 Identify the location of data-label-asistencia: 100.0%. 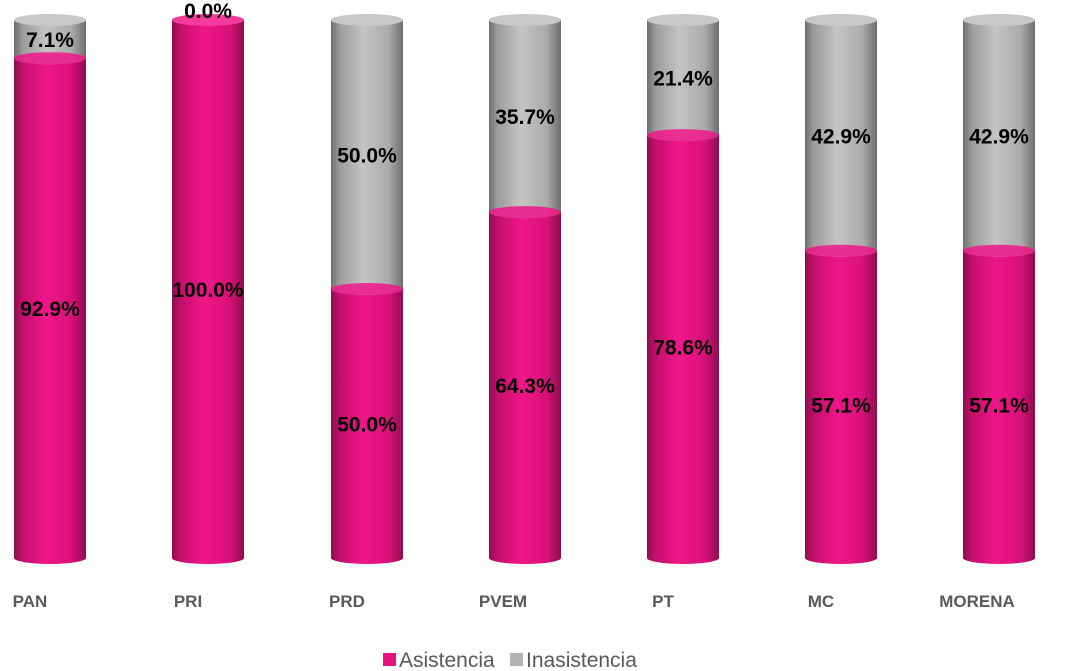
(208, 290).